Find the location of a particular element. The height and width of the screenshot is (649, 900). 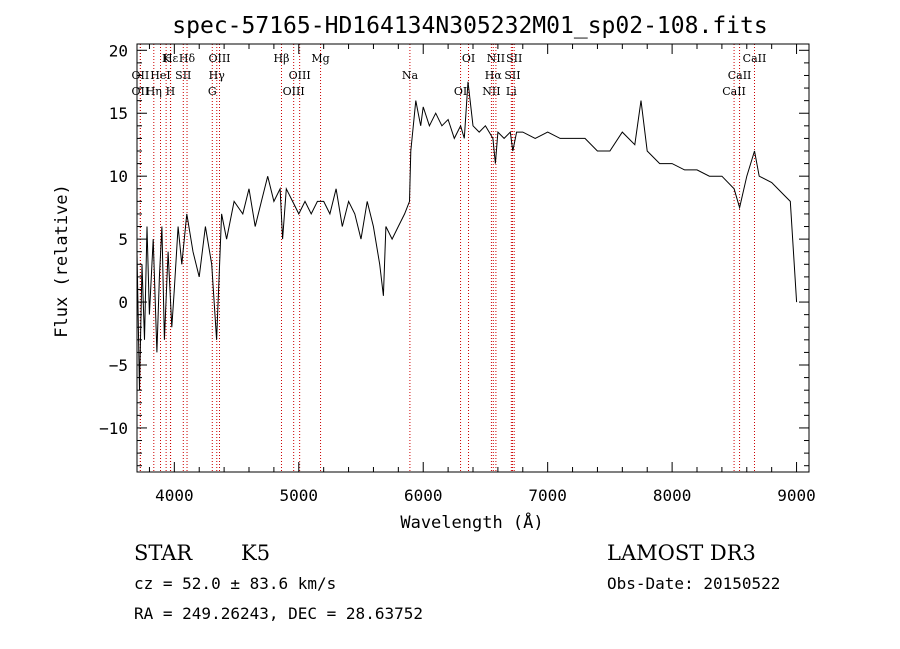

line-marker-label: H is located at coordinates (171, 91).